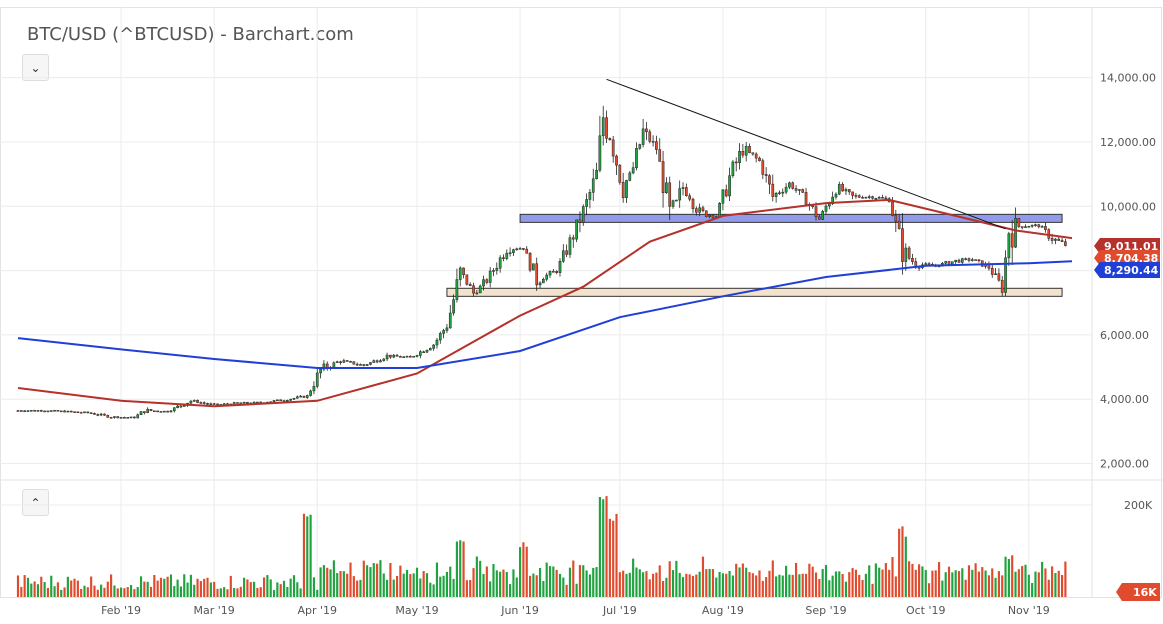 The height and width of the screenshot is (624, 1163). What do you see at coordinates (1138, 505) in the screenshot?
I see `volume-tick-label: 200K` at bounding box center [1138, 505].